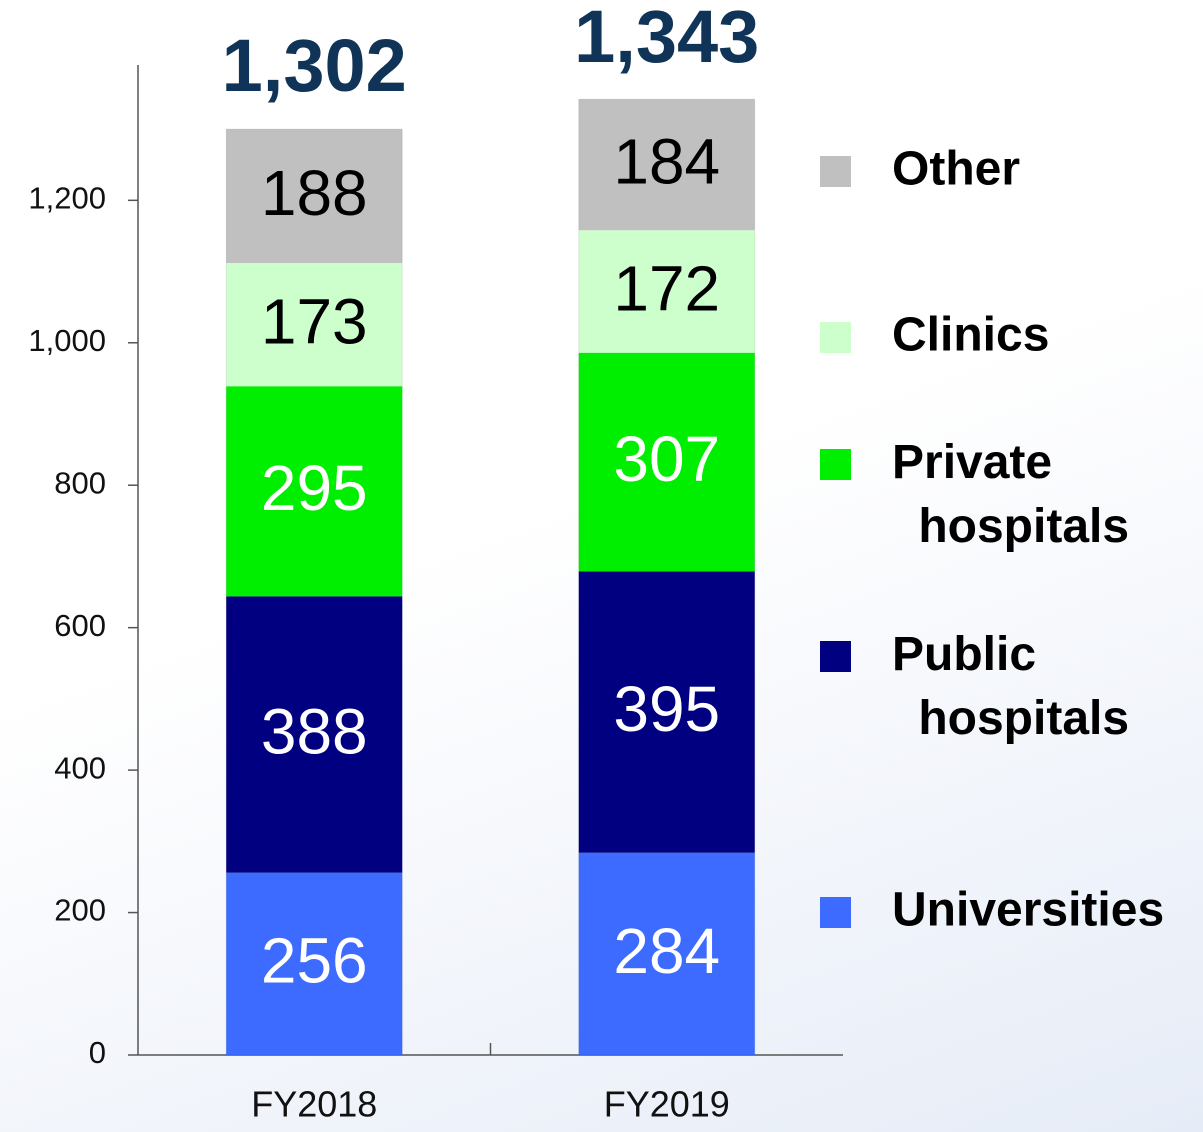  What do you see at coordinates (667, 1104) in the screenshot?
I see `x-tick-label: FY2019` at bounding box center [667, 1104].